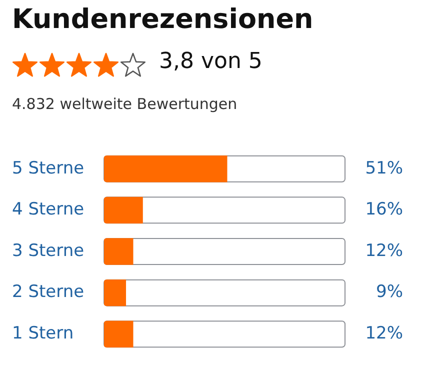 This screenshot has height=368, width=432. What do you see at coordinates (384, 210) in the screenshot?
I see `data-label: 16%` at bounding box center [384, 210].